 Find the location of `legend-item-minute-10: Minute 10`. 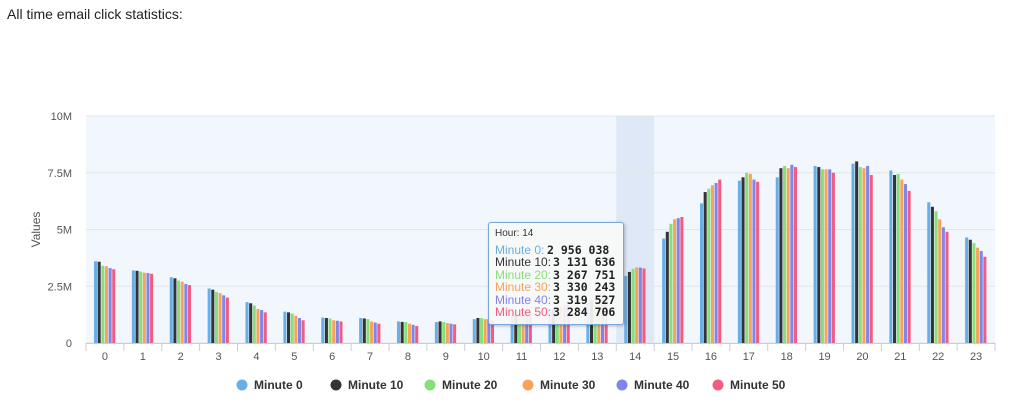

legend-item-minute-10: Minute 10 is located at coordinates (367, 385).